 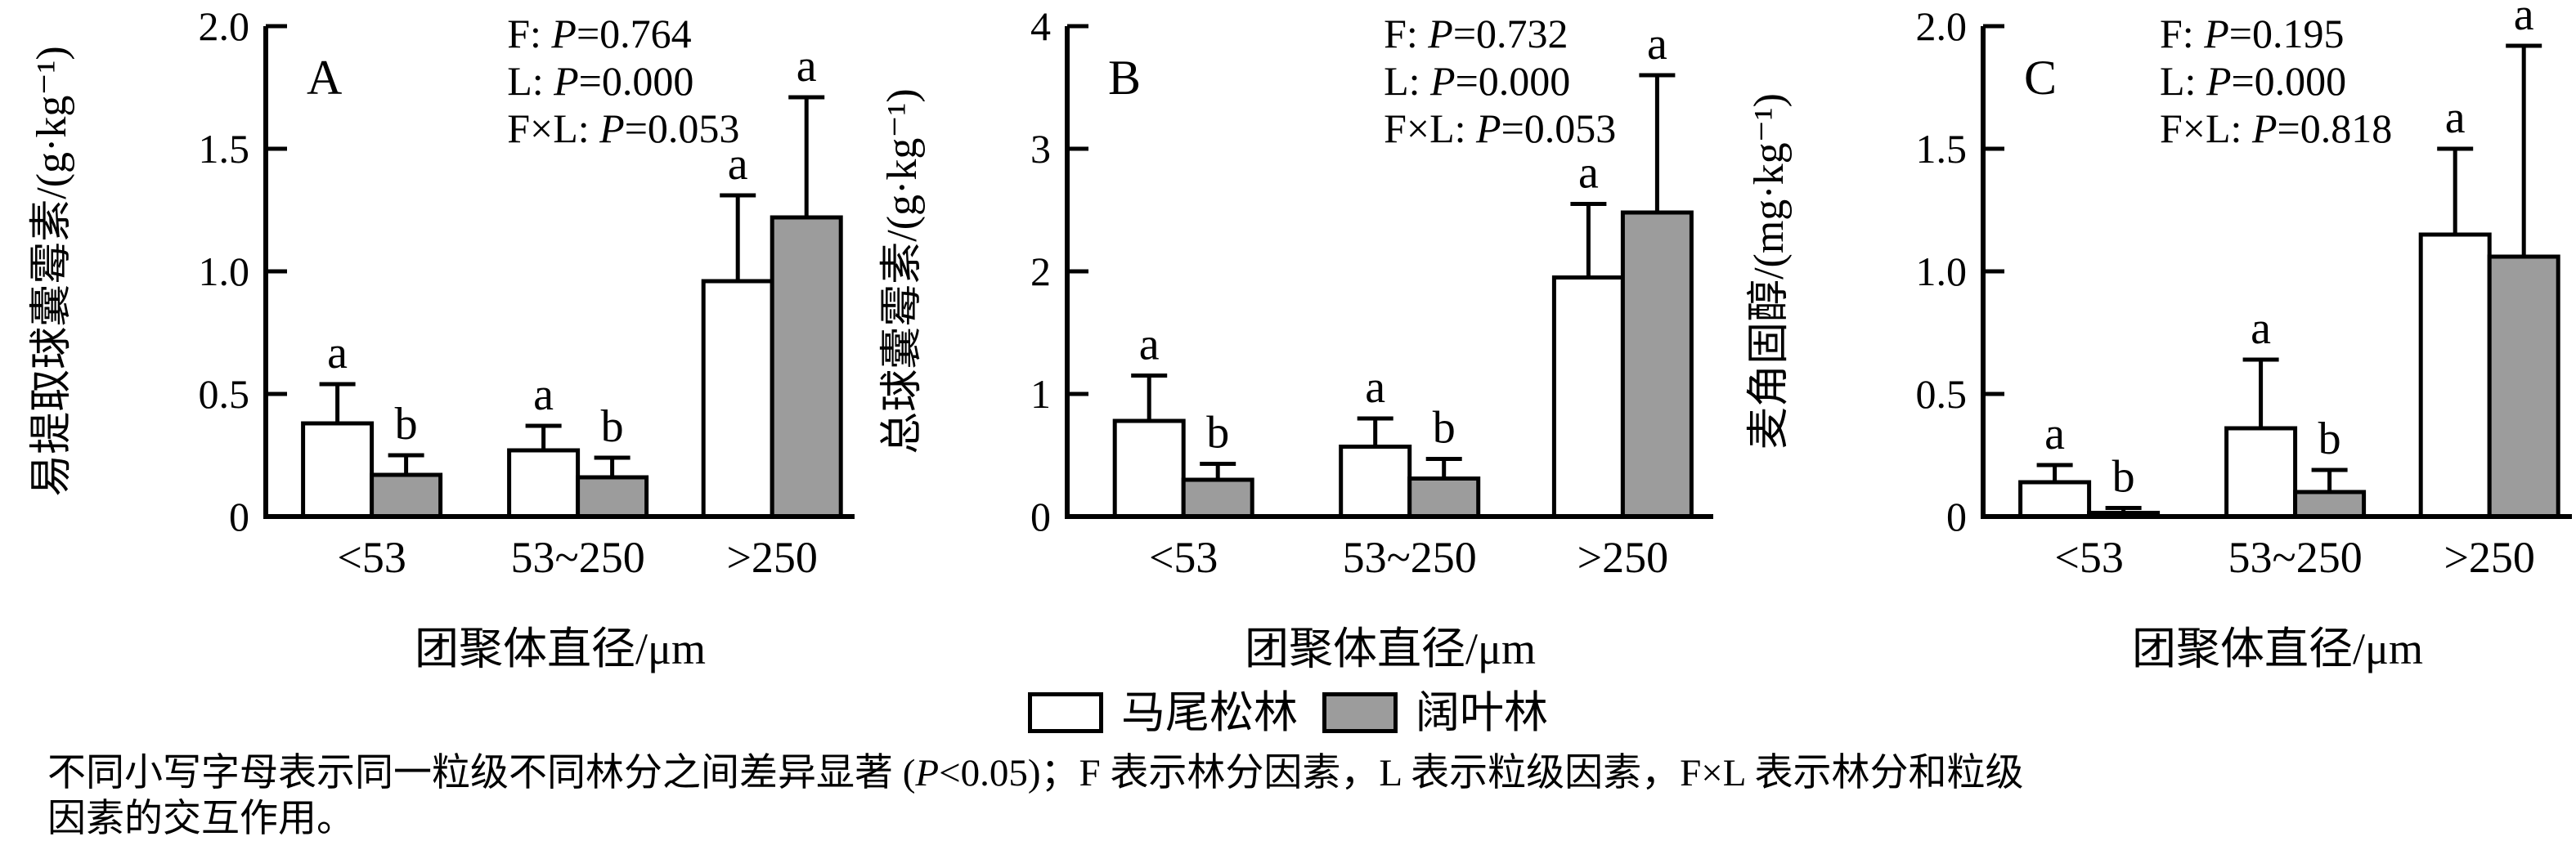 I want to click on legend-swatch-gray-icon, so click(x=1360, y=713).